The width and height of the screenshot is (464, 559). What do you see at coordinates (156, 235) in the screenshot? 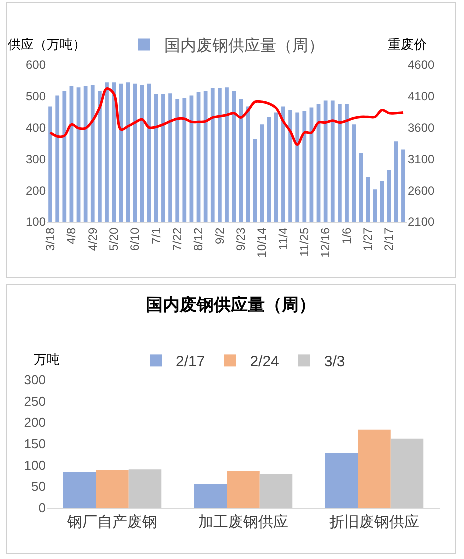
I see `x-tick-label: 7/1` at bounding box center [156, 235].